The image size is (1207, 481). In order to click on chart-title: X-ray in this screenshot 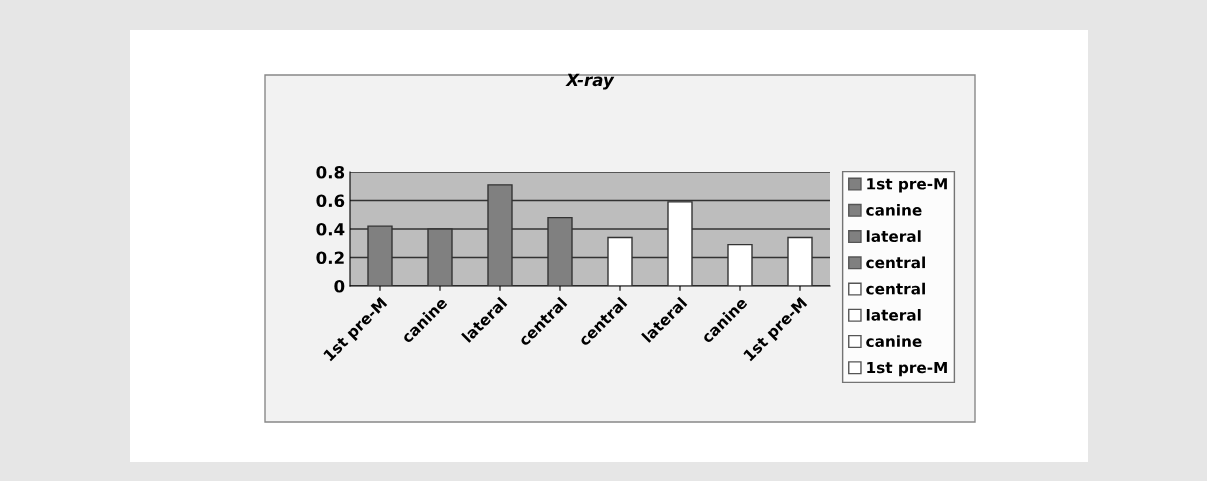, I will do `click(590, 81)`.